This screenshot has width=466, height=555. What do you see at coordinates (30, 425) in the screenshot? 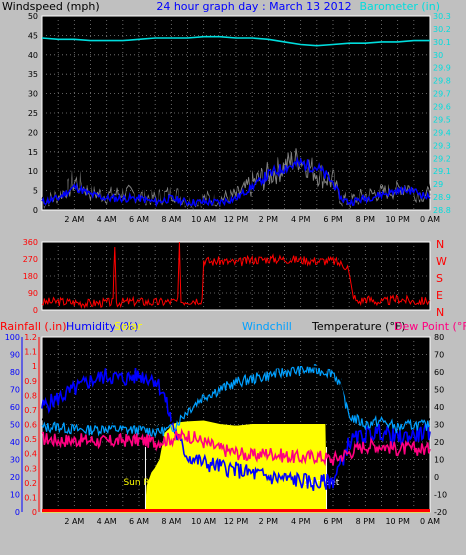
I see `rainfall-y-tick: 0.6` at bounding box center [30, 425].